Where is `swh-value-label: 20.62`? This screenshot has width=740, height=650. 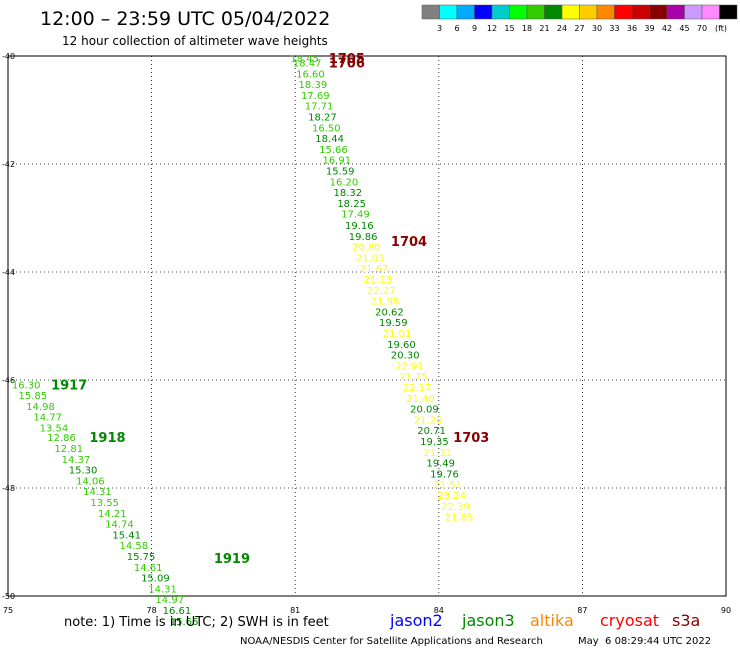
swh-value-label: 20.62 is located at coordinates (389, 312).